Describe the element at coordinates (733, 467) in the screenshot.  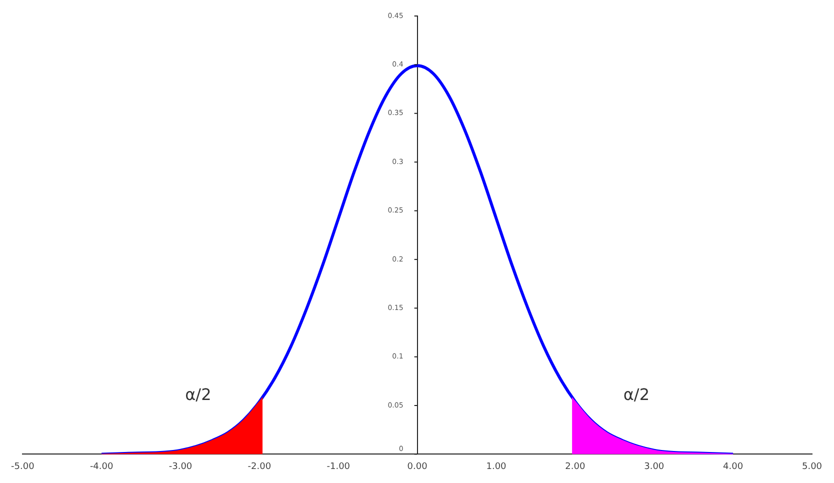
I see `x-tick-label: 4.00` at that location.